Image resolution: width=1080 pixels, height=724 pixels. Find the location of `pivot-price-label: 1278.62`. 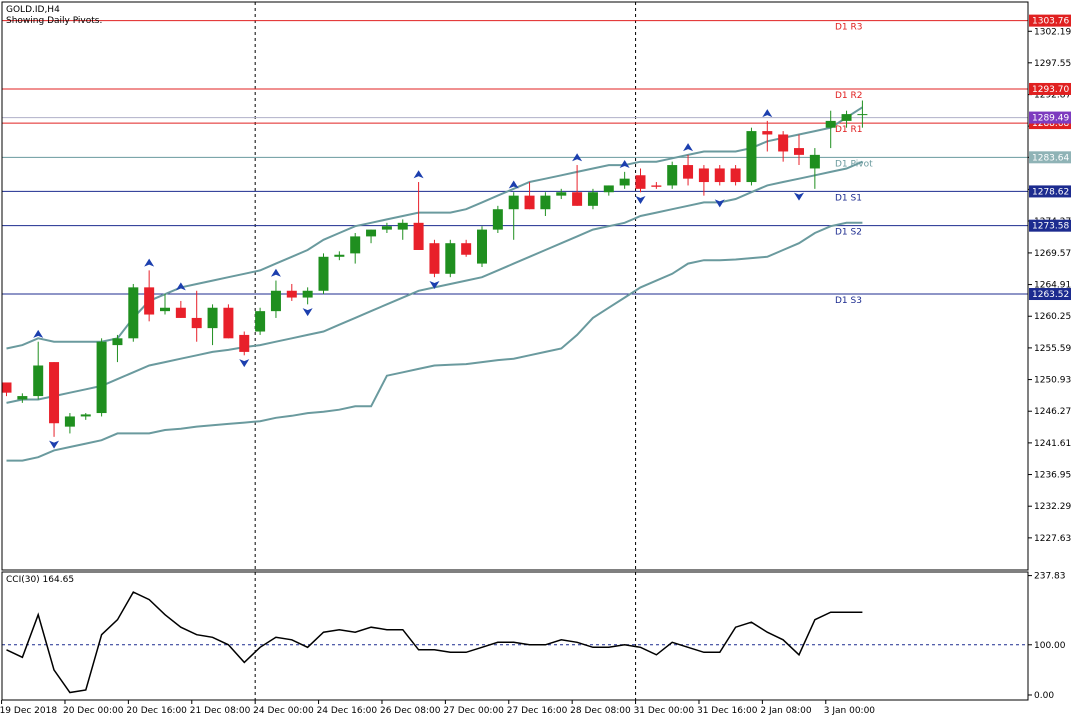

pivot-price-label: 1278.62 is located at coordinates (1050, 191).